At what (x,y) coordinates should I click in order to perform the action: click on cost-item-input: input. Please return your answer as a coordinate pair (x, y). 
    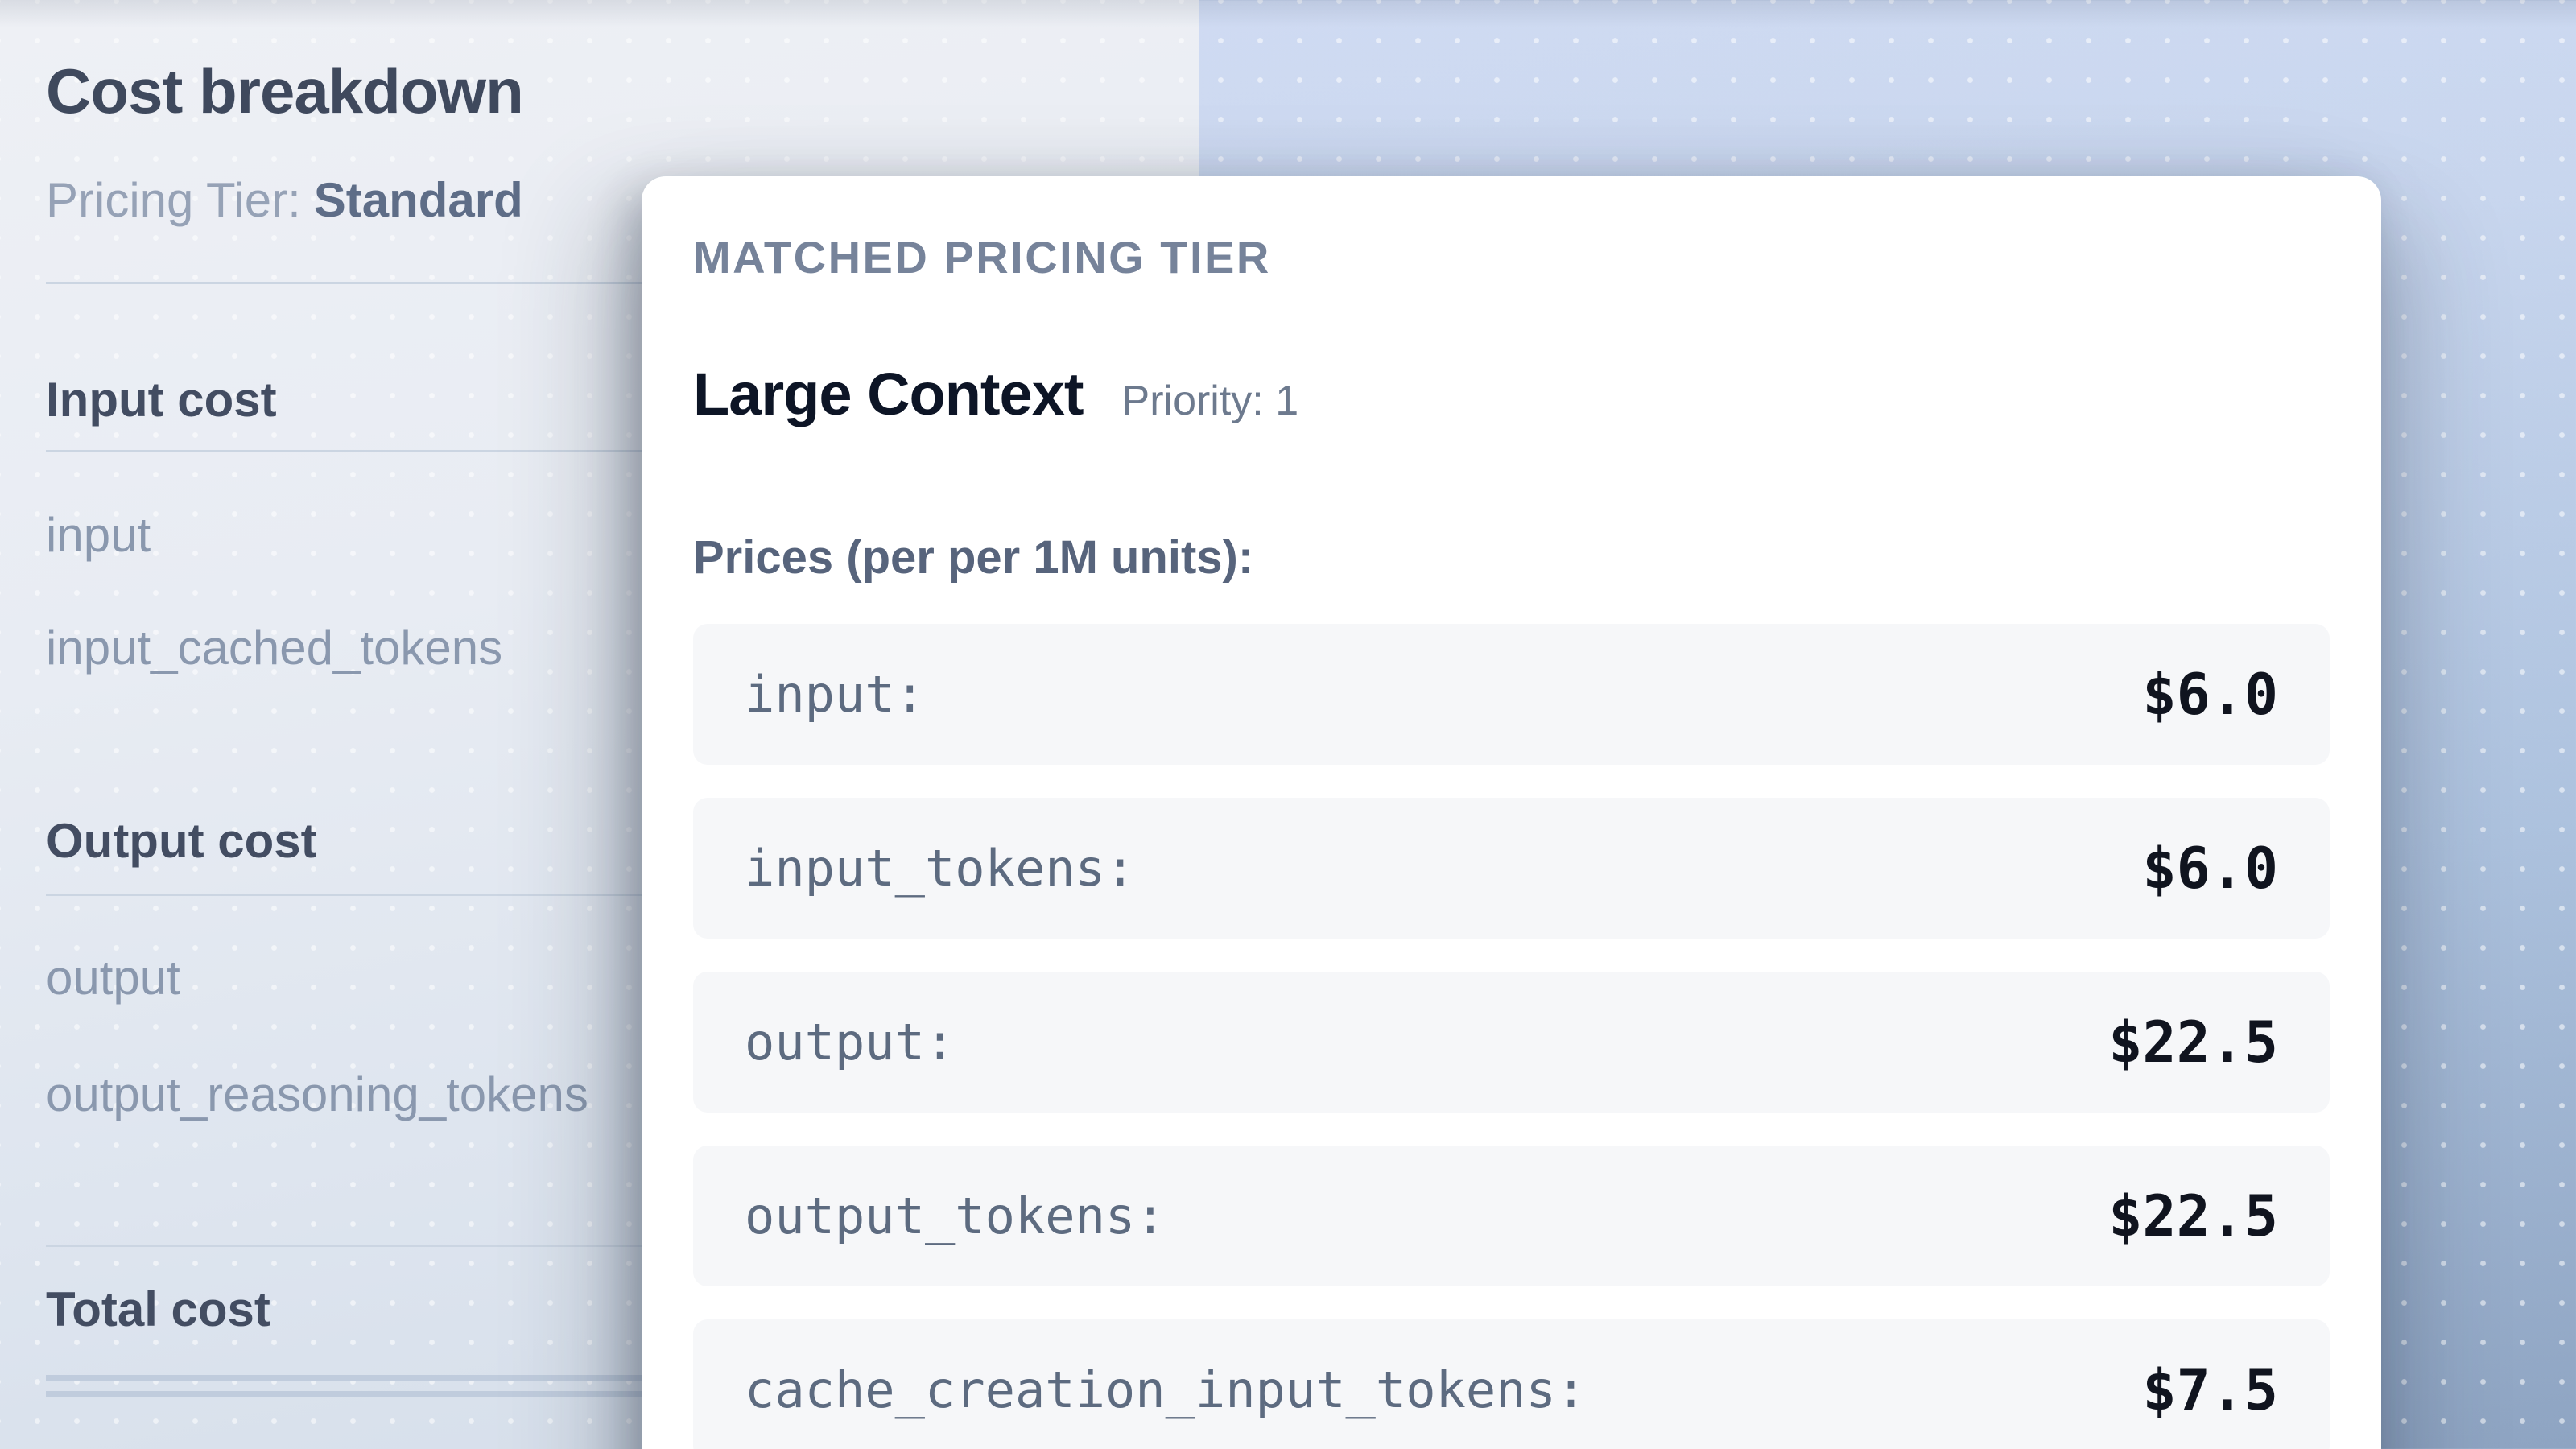
    Looking at the image, I should click on (98, 535).